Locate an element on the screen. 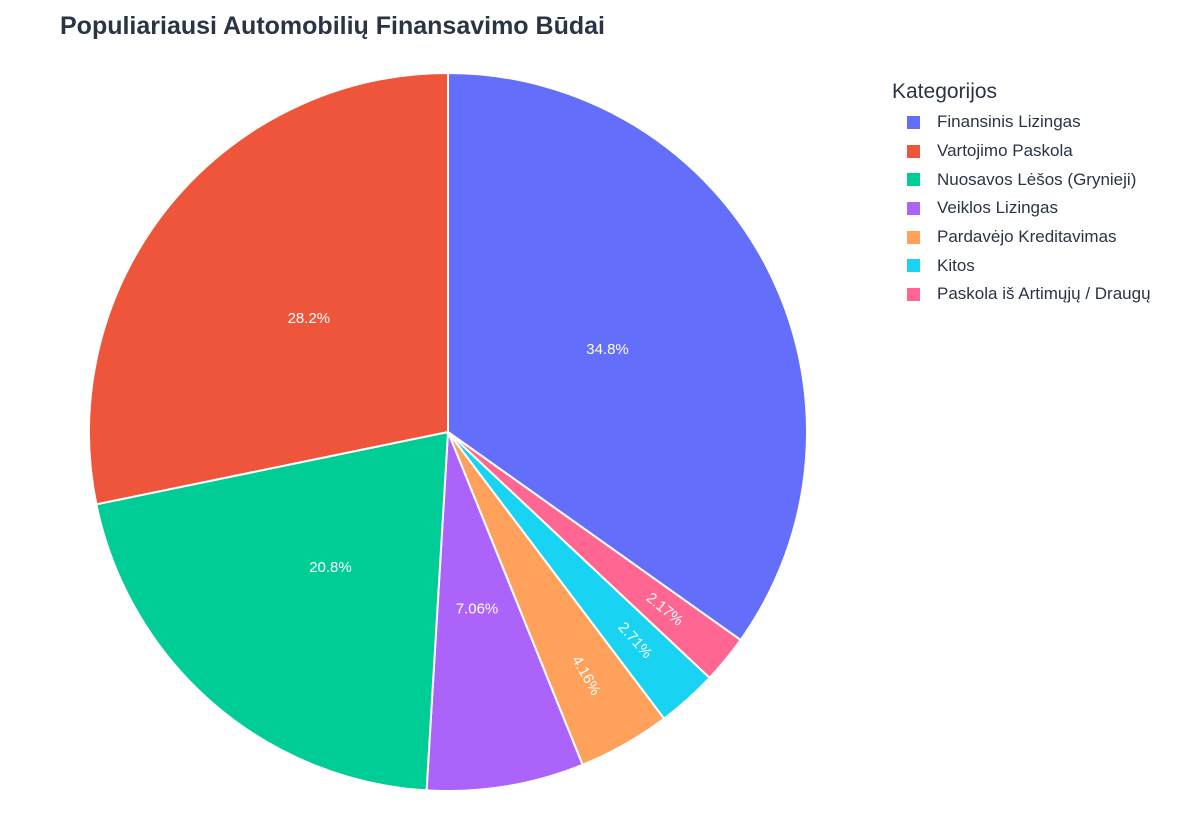 The image size is (1200, 840). legend-item-finansinis-lizingas: Finansinis Lizingas is located at coordinates (1042, 122).